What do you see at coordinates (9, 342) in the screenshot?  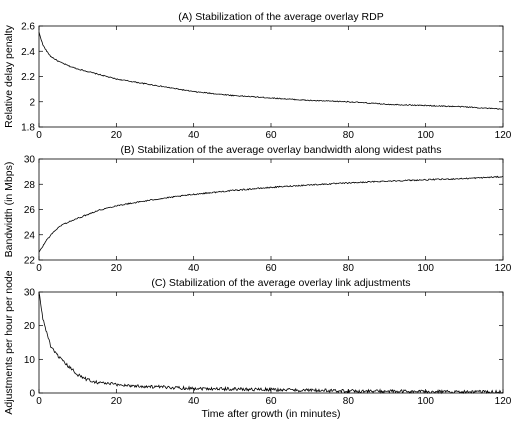 I see `y-axis-label: Adjustments per hour per node` at bounding box center [9, 342].